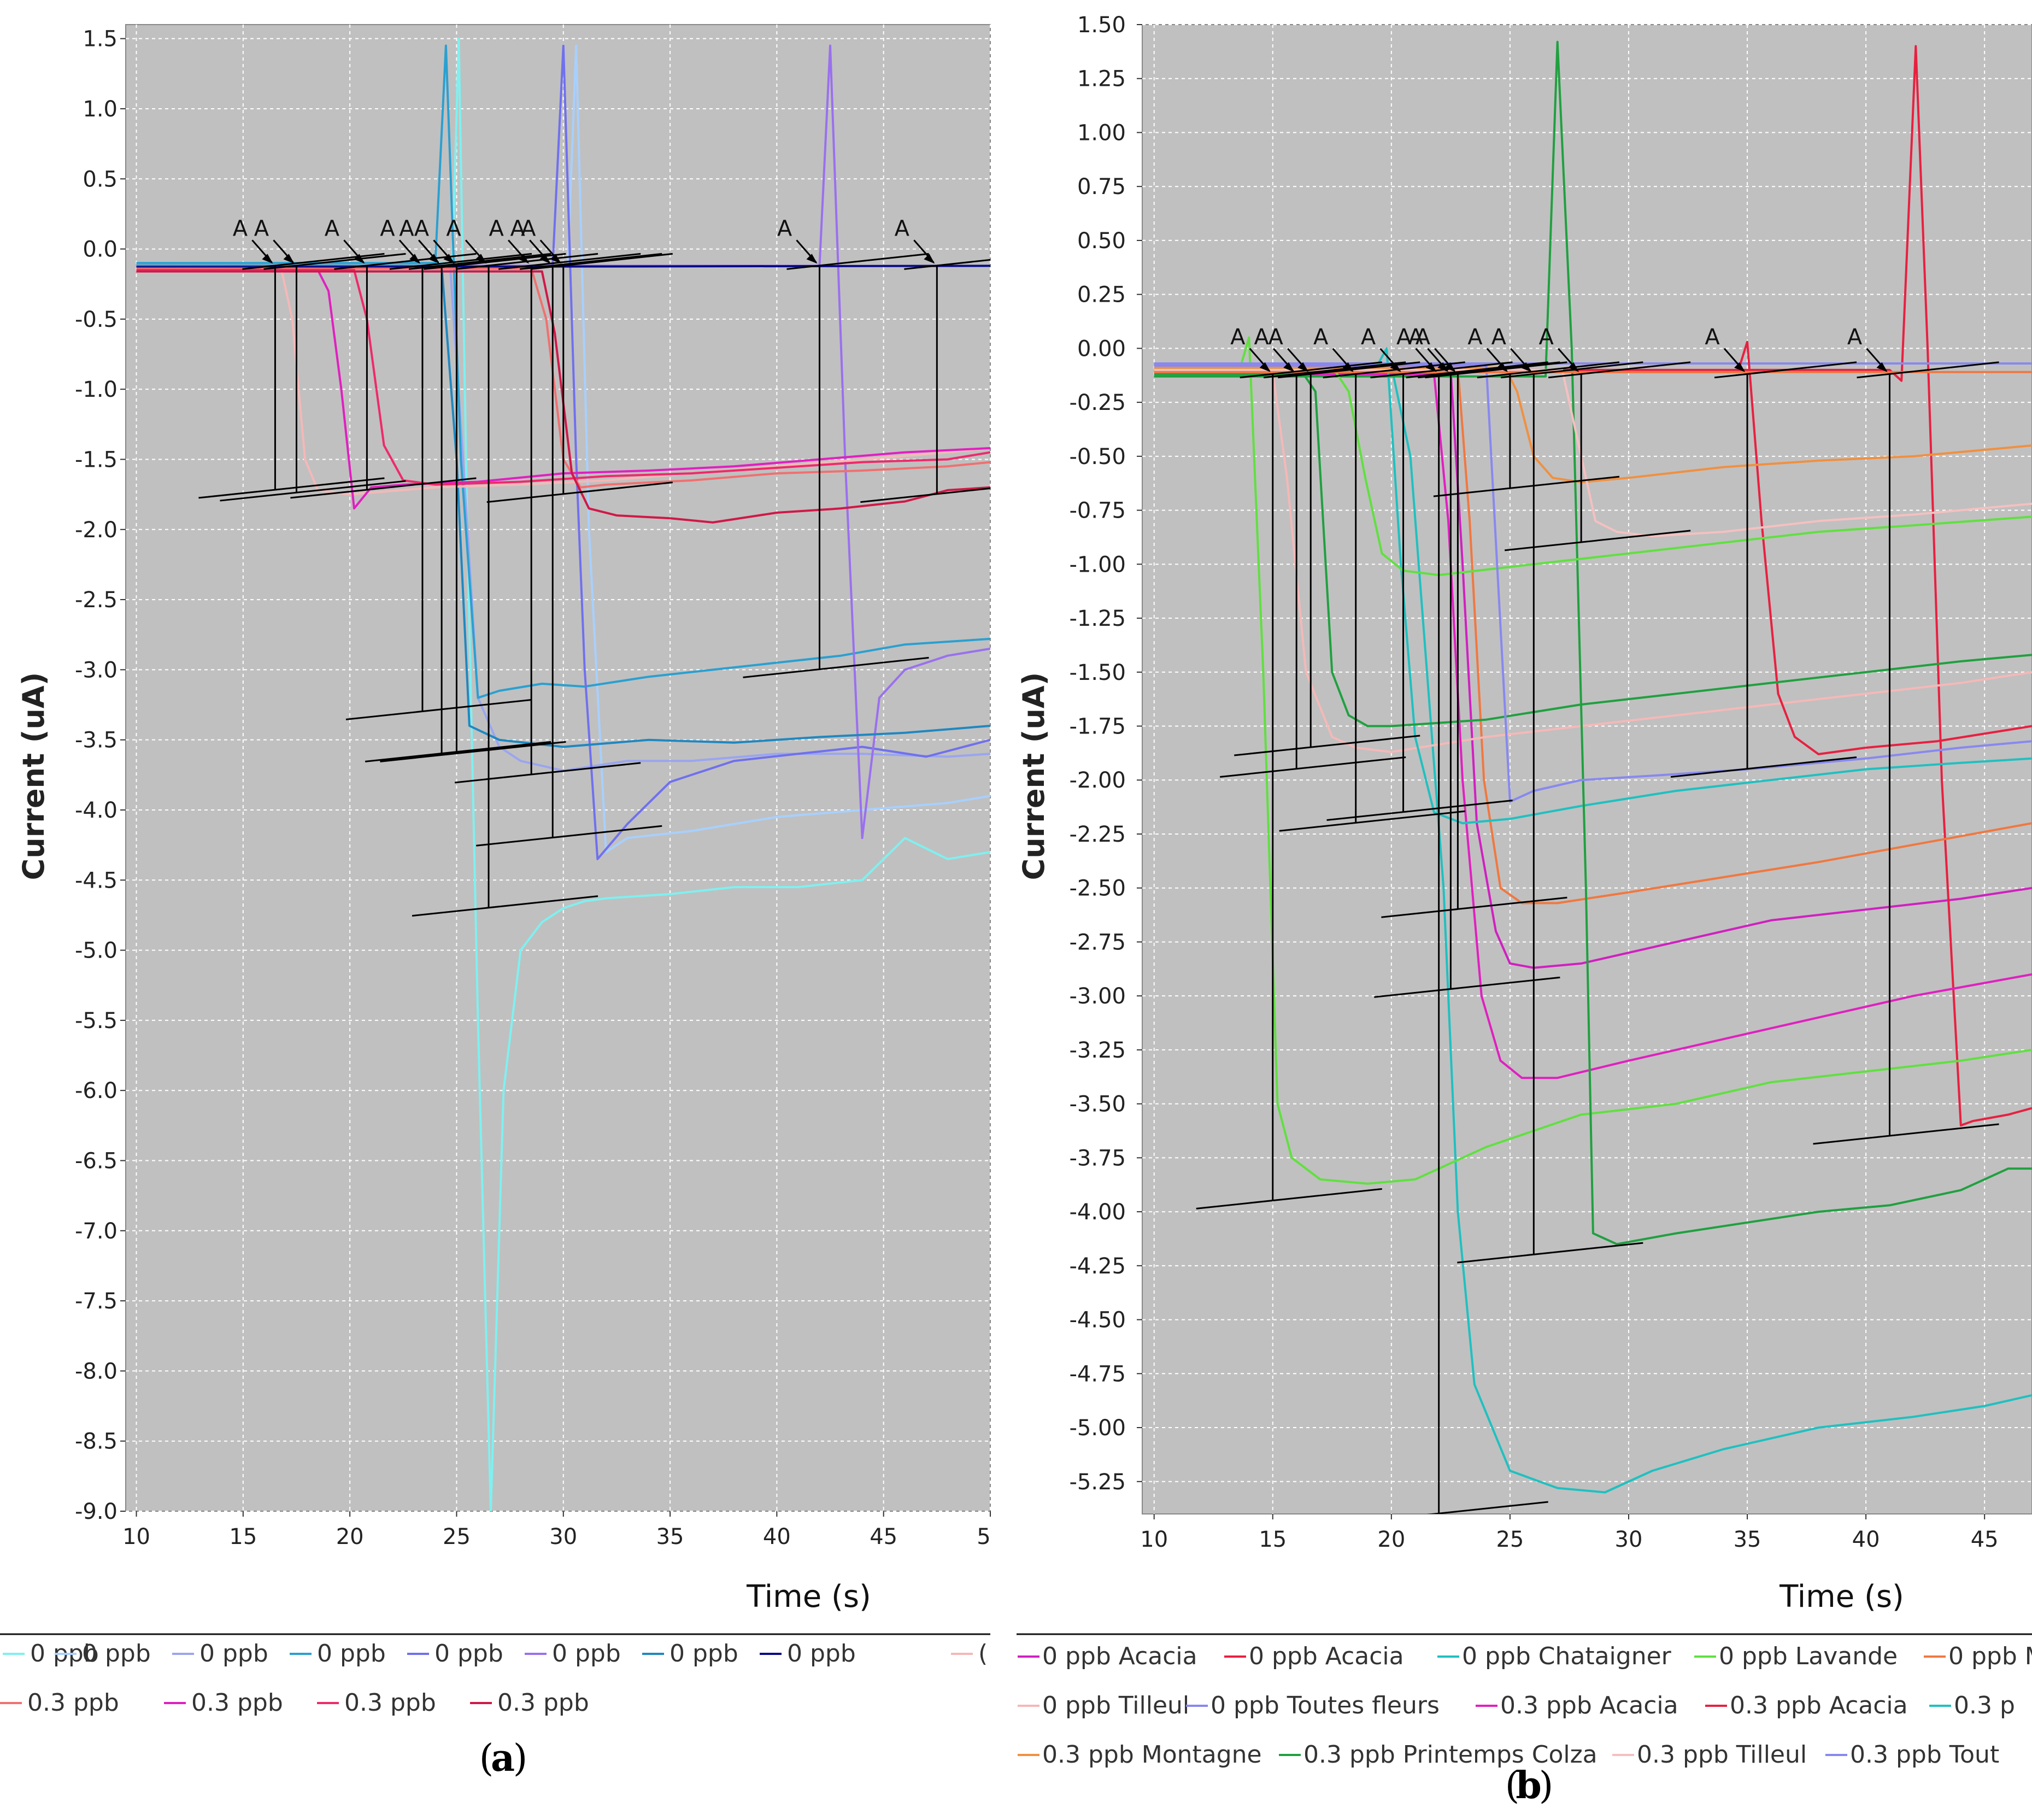  What do you see at coordinates (101, 39) in the screenshot?
I see `y-tick-label: 1.5` at bounding box center [101, 39].